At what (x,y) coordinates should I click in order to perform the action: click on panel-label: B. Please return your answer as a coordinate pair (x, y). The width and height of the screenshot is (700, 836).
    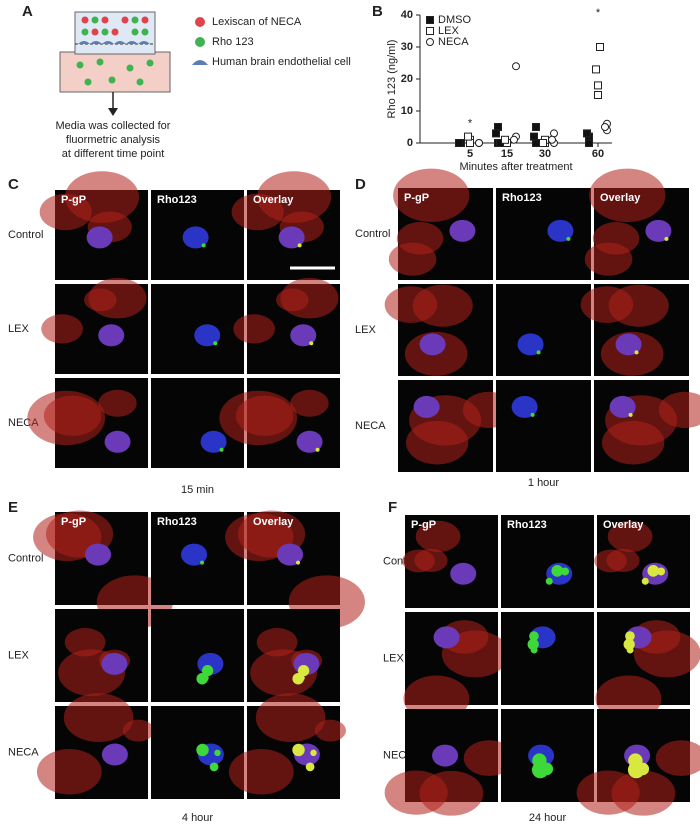
    Looking at the image, I should click on (377, 11).